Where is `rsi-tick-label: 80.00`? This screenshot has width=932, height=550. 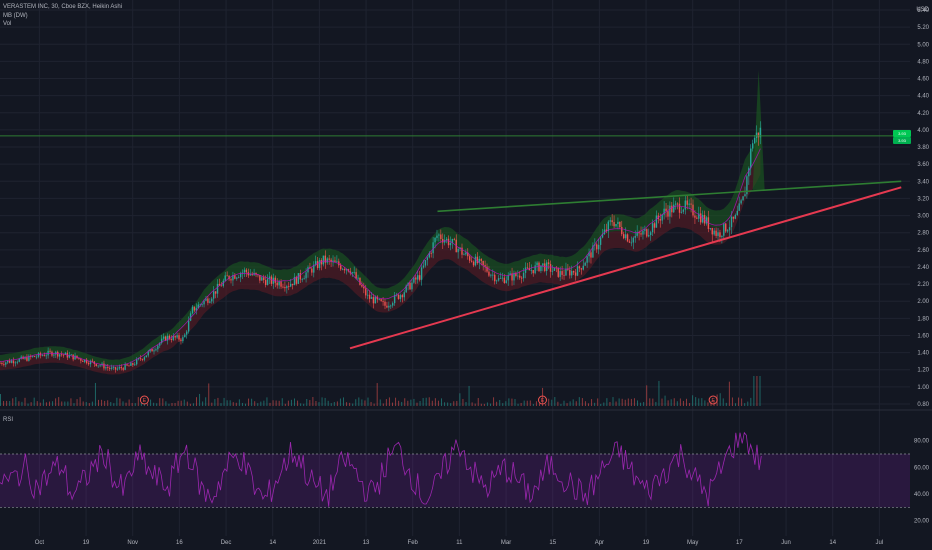 rsi-tick-label: 80.00 is located at coordinates (922, 442).